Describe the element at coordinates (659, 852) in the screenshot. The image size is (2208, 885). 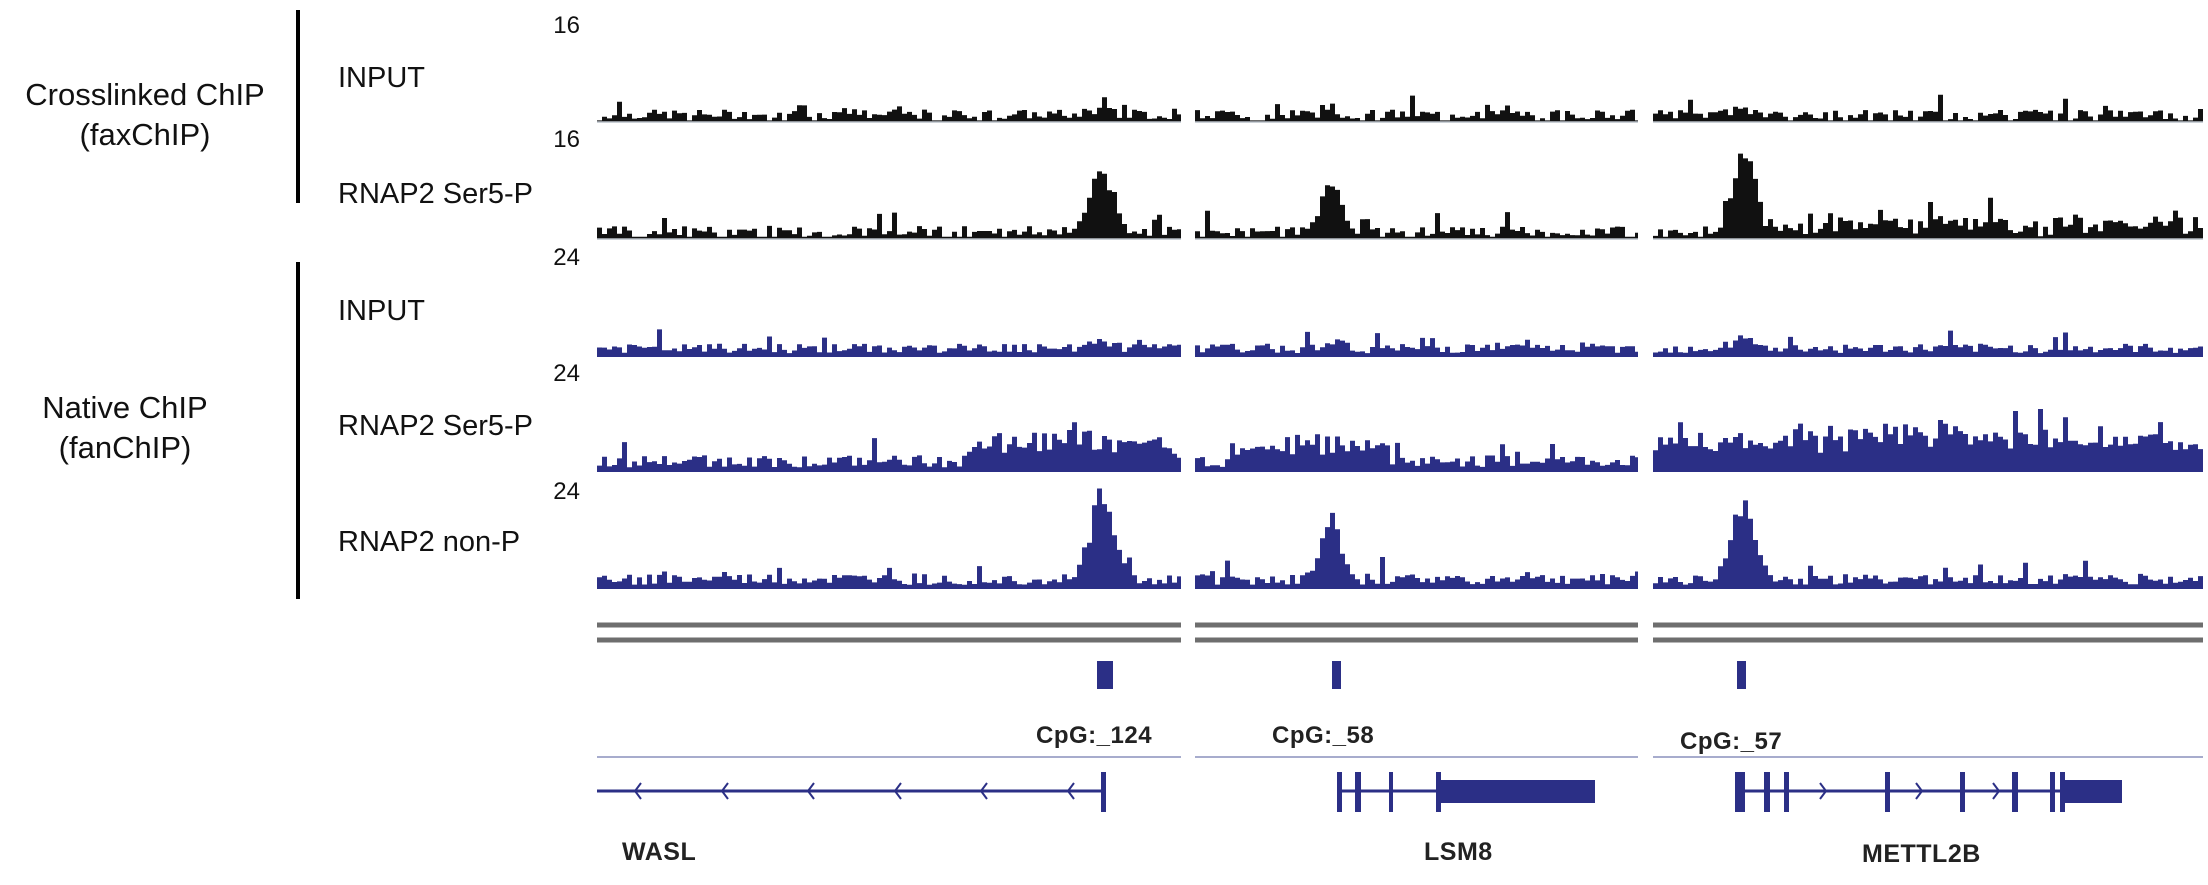
I see `gene-name-wasl: WASL` at that location.